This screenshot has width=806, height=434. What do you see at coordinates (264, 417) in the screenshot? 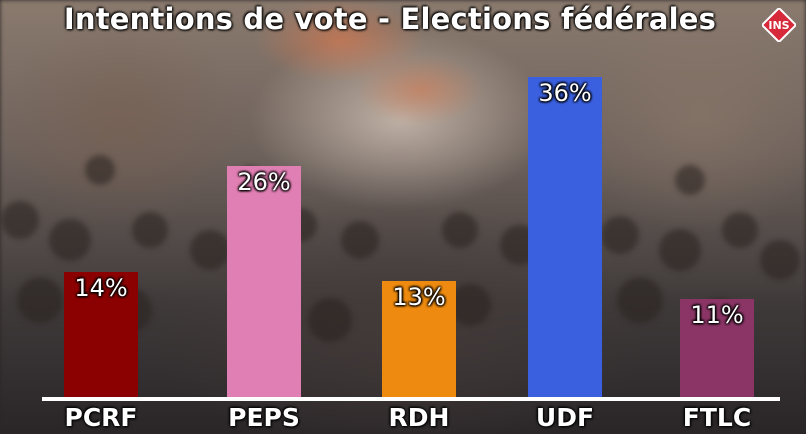
I see `category-label-peps: PEPS` at bounding box center [264, 417].